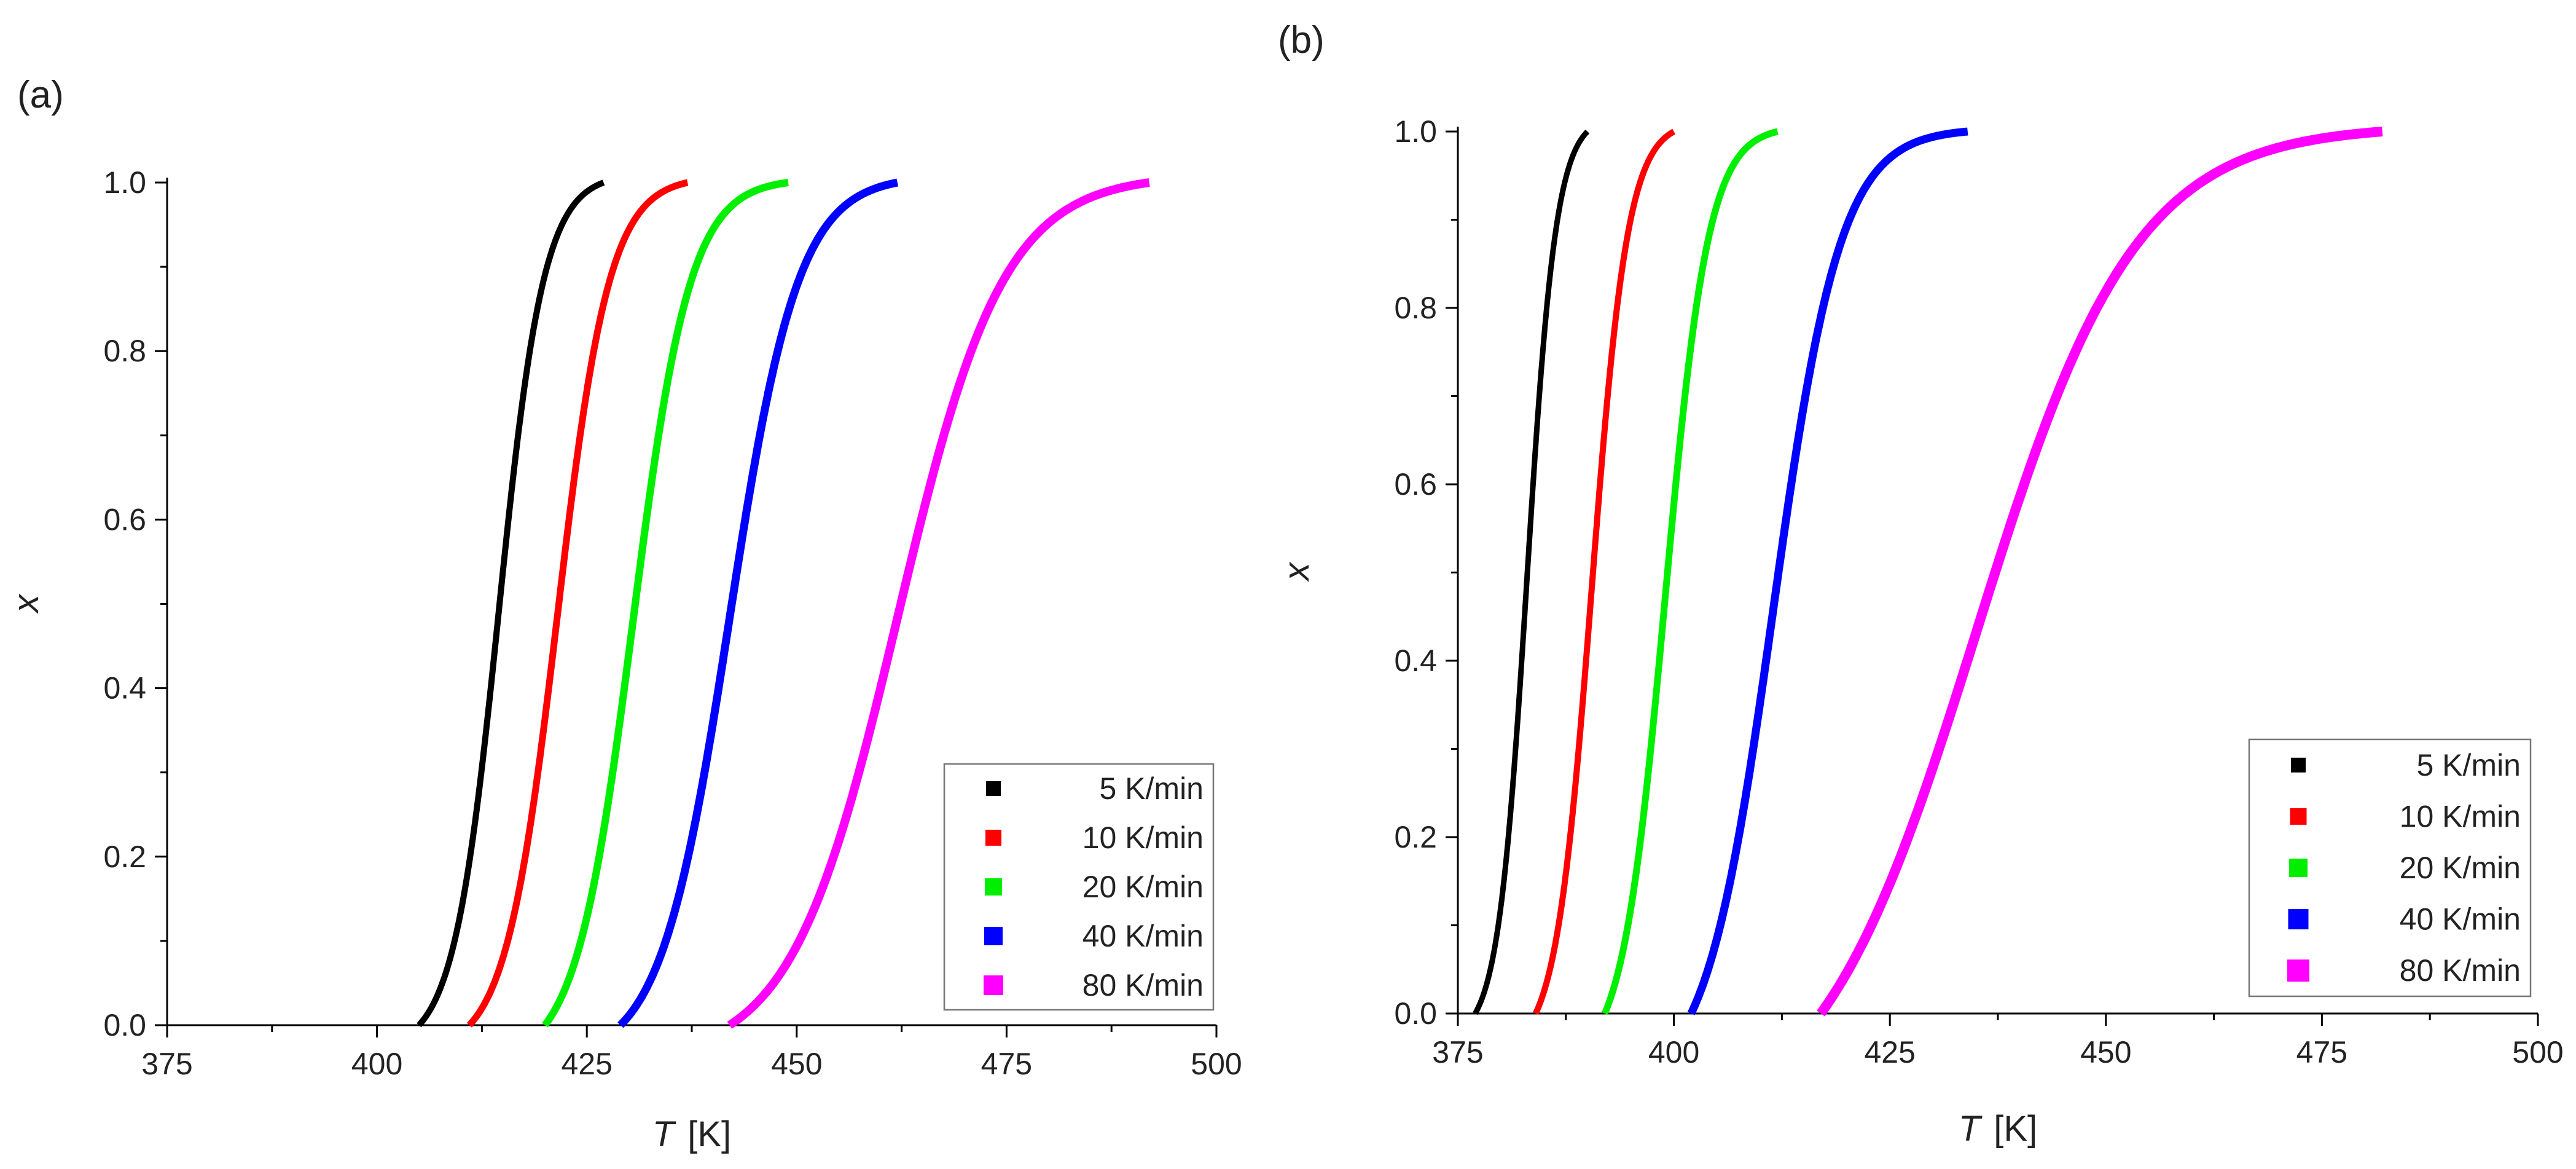 Image resolution: width=2576 pixels, height=1169 pixels. I want to click on panel-label: (a), so click(40, 95).